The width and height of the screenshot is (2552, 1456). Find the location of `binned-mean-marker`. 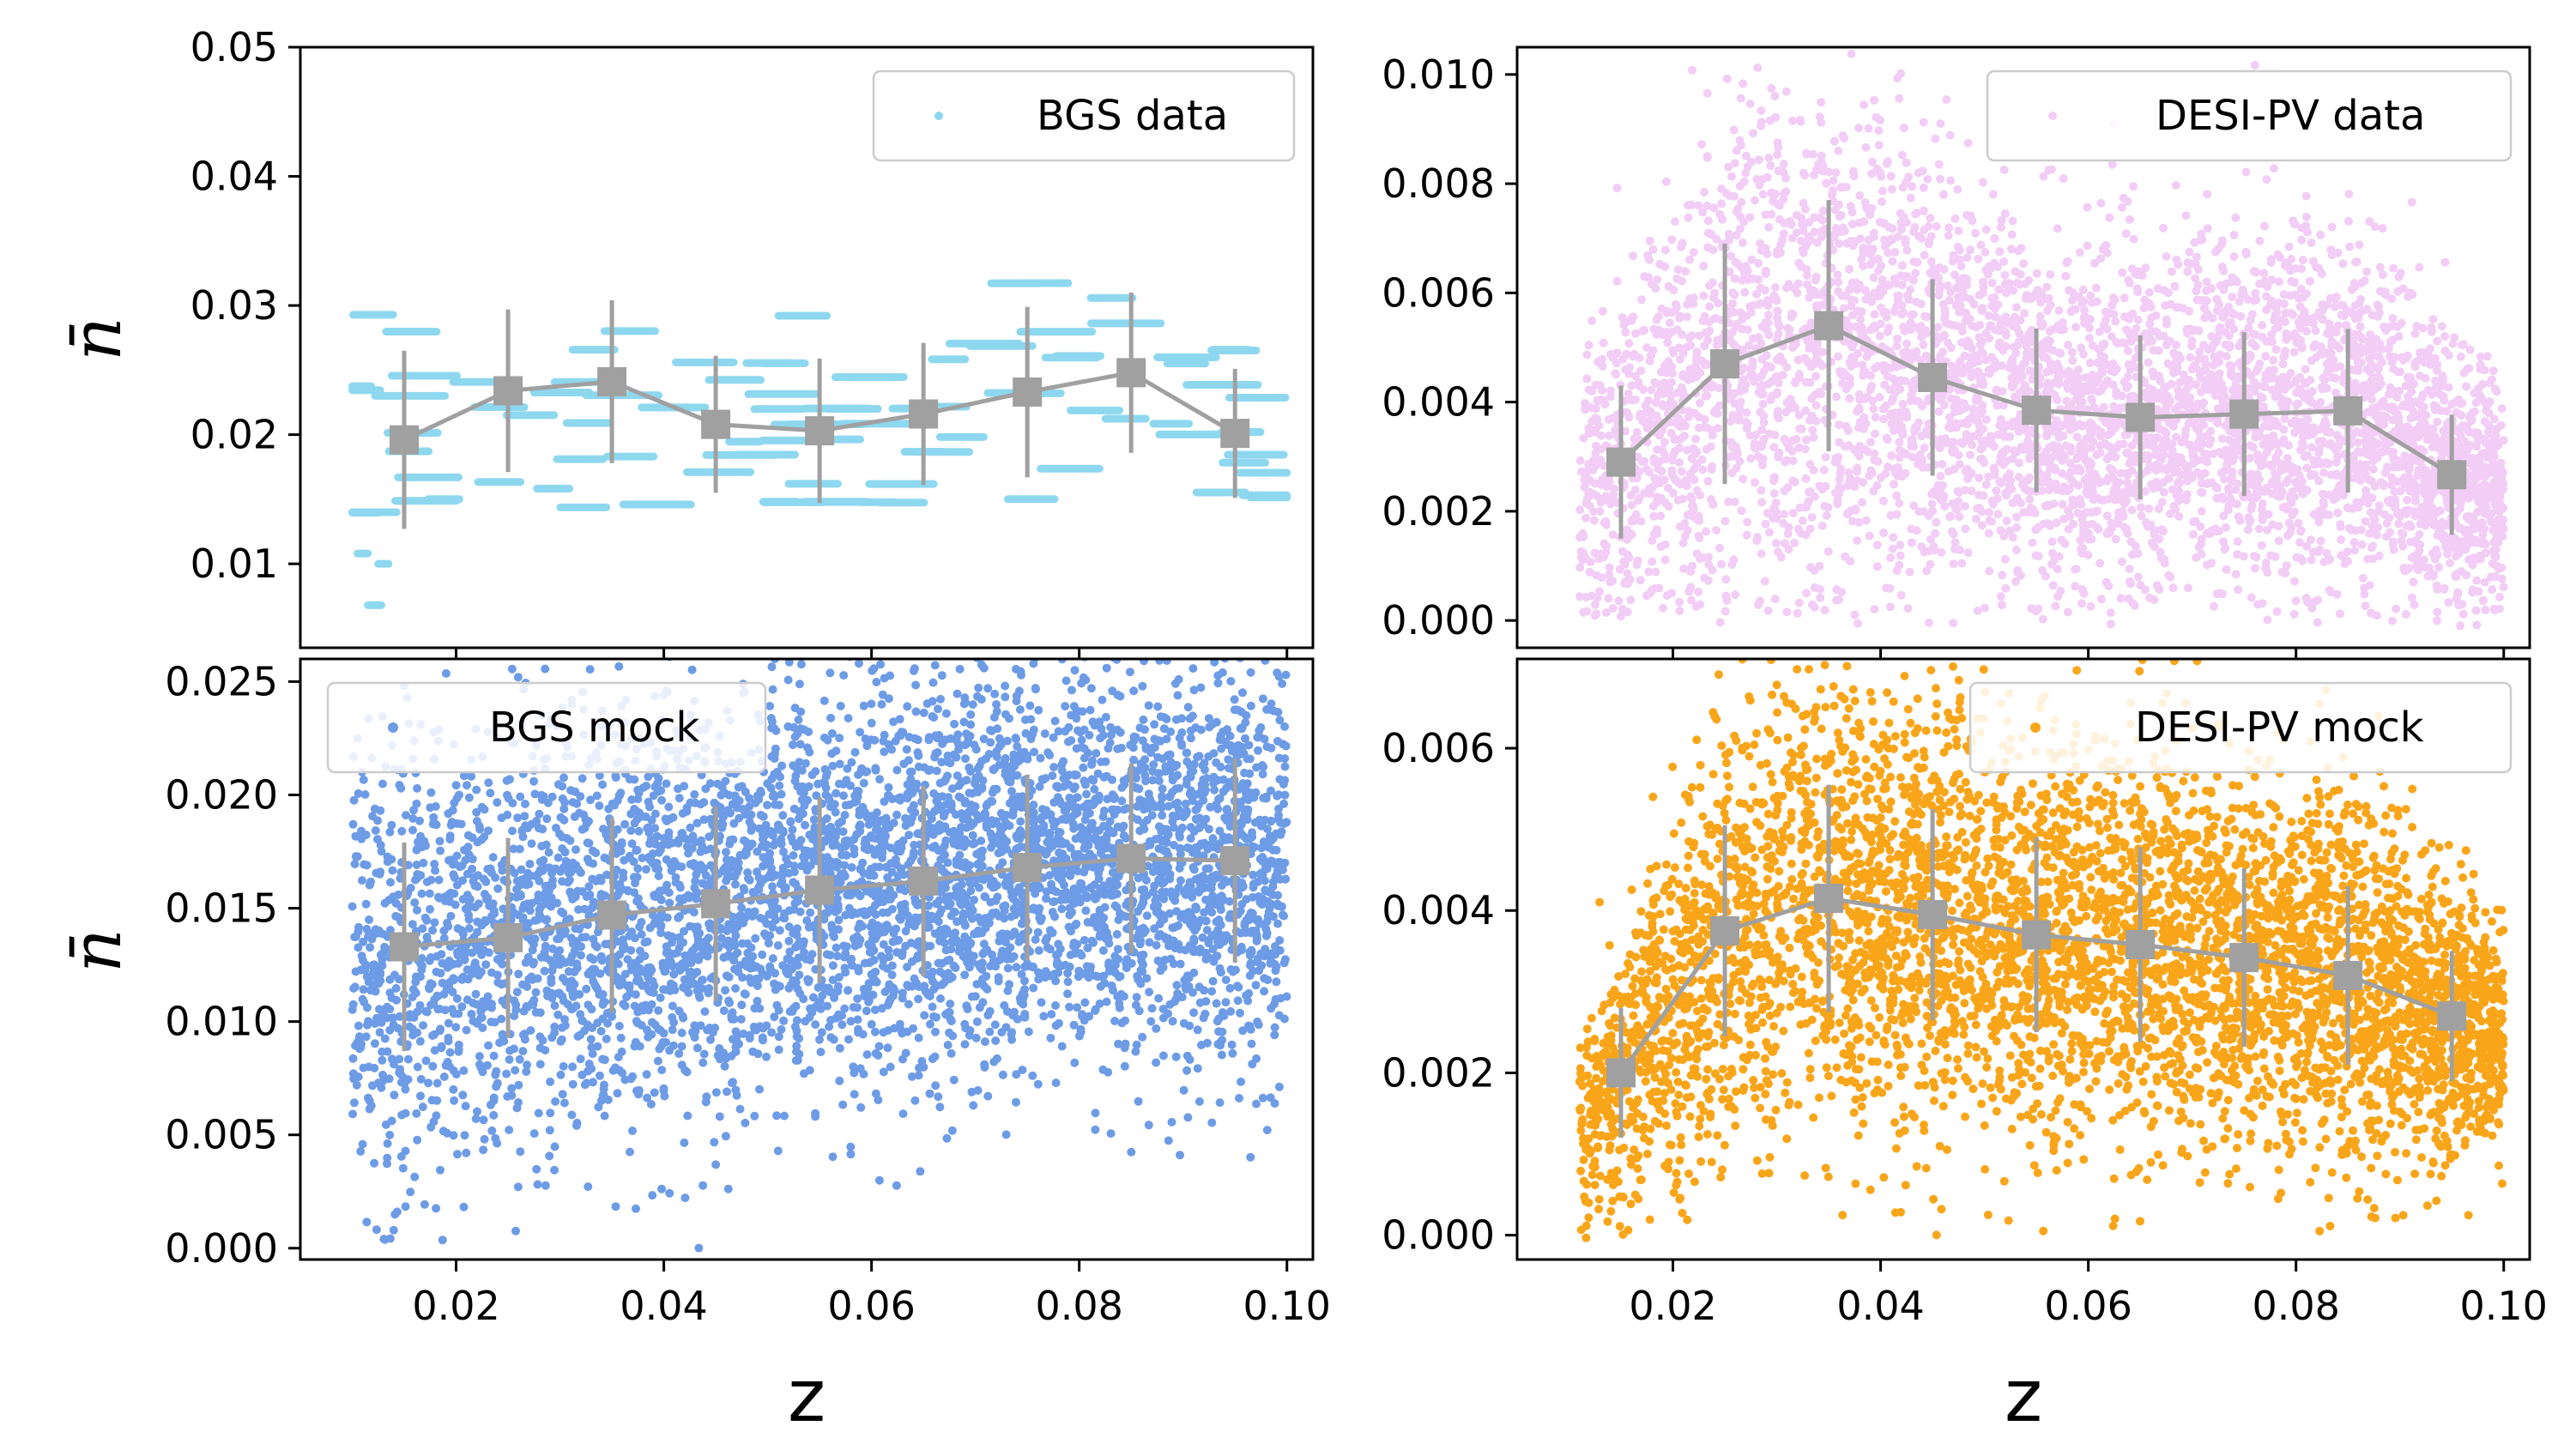

binned-mean-marker is located at coordinates (820, 431).